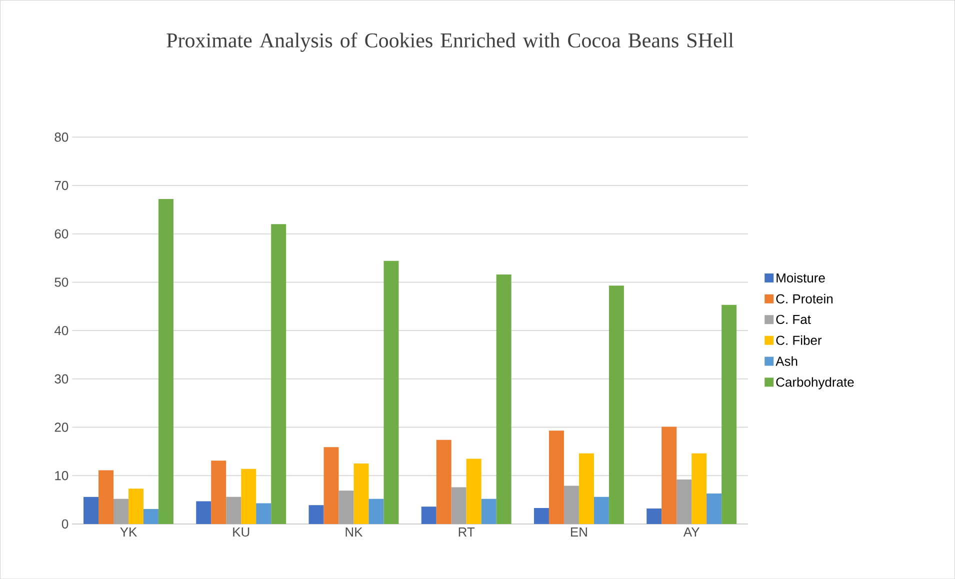 The width and height of the screenshot is (955, 579). I want to click on y-tick-label: 60, so click(61, 233).